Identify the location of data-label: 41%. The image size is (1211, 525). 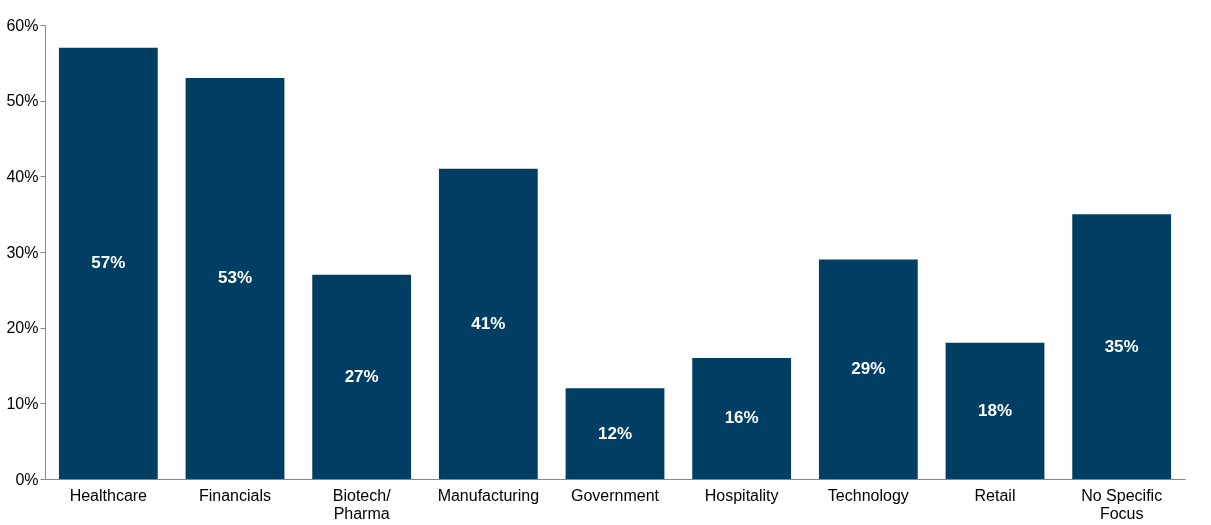
(488, 323).